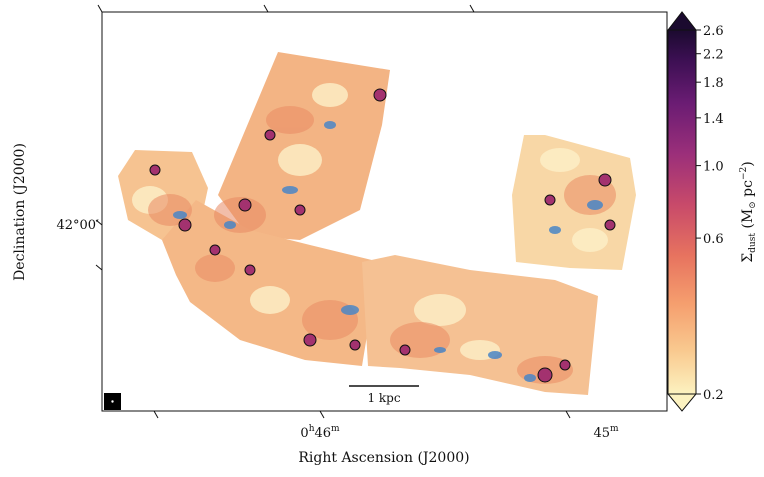 This screenshot has height=477, width=764. I want to click on top-ticks, so click(286, 8).